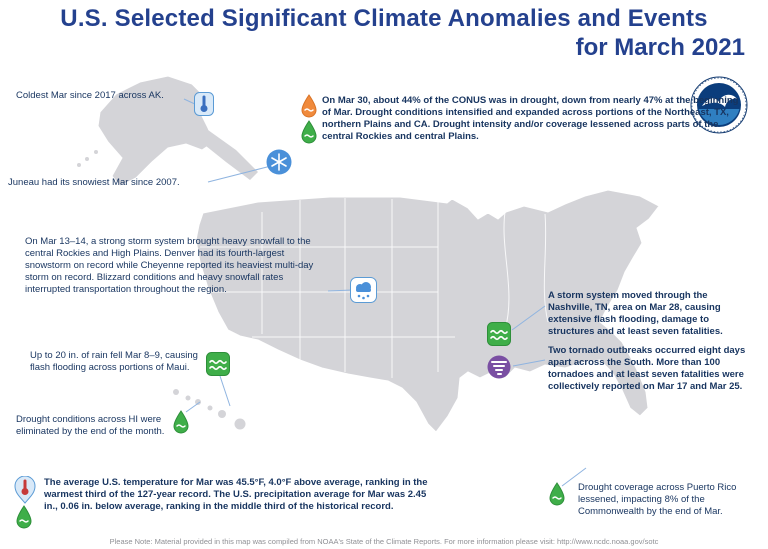 Image resolution: width=768 pixels, height=549 pixels. I want to click on thermometer-pin-icon, so click(25, 489).